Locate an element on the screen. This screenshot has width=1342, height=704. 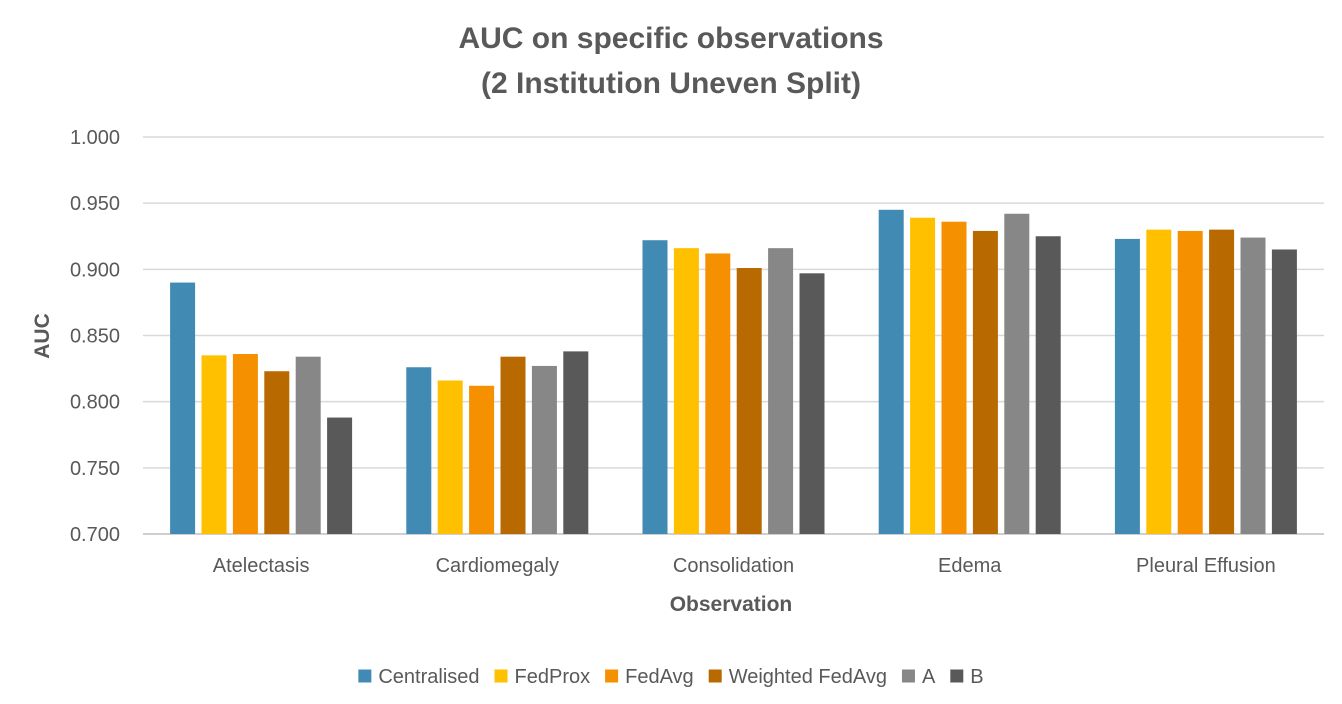
bar-a-cardiomegaly is located at coordinates (544, 449).